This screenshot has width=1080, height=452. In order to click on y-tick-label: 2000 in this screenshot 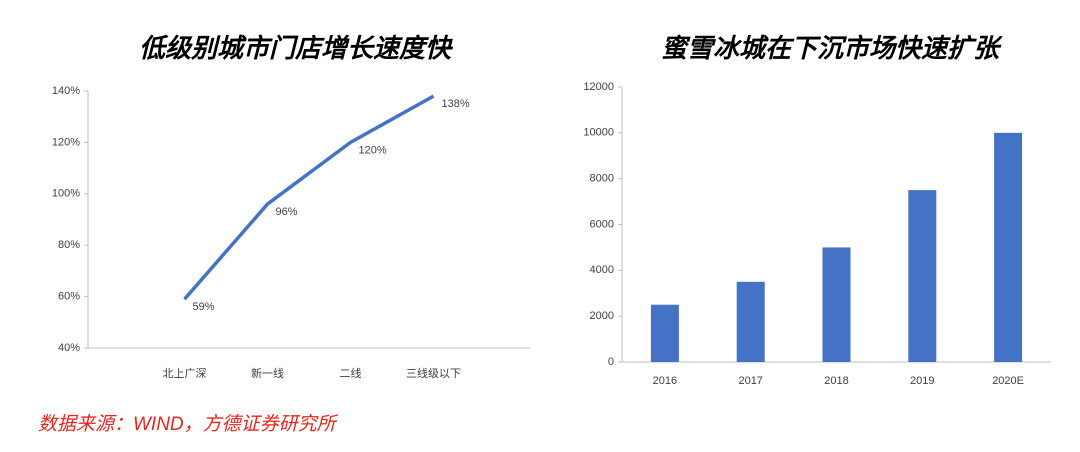, I will do `click(602, 316)`.